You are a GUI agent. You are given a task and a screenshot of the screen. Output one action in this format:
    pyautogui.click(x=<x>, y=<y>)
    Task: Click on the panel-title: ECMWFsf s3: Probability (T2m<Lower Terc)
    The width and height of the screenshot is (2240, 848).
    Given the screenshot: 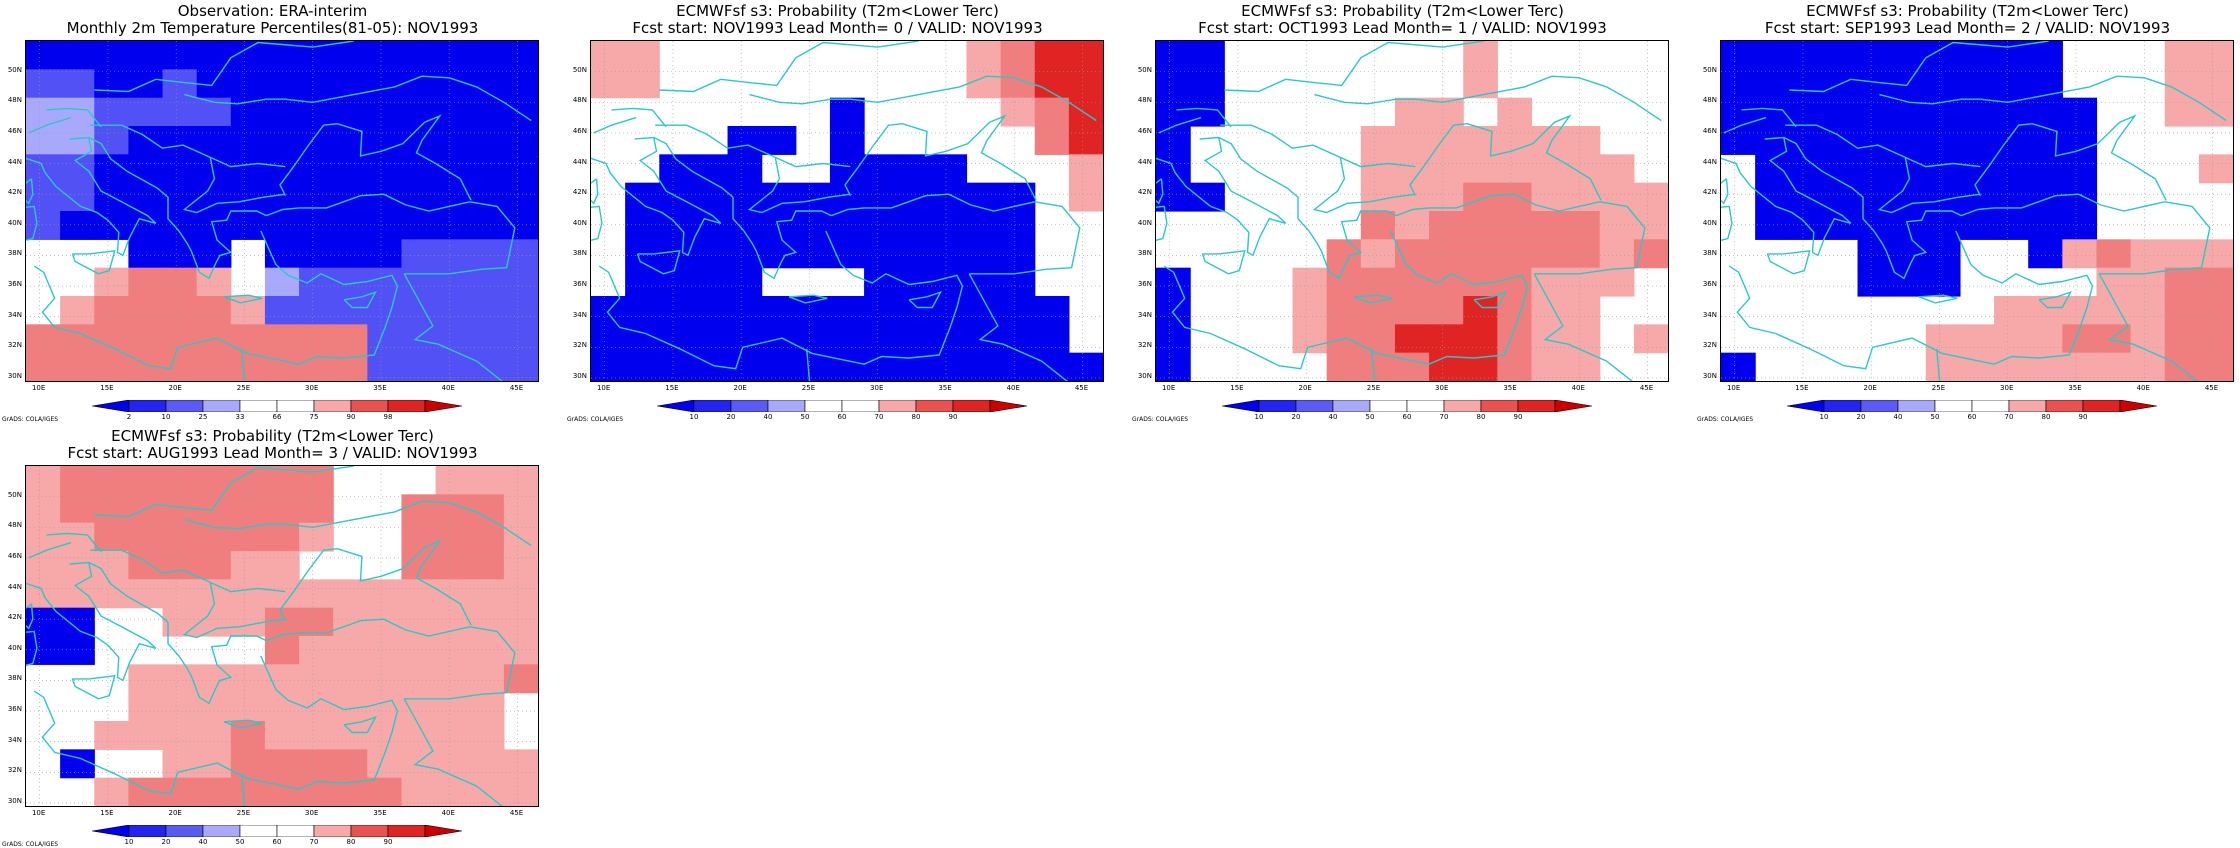 What is the action you would take?
    pyautogui.click(x=272, y=436)
    